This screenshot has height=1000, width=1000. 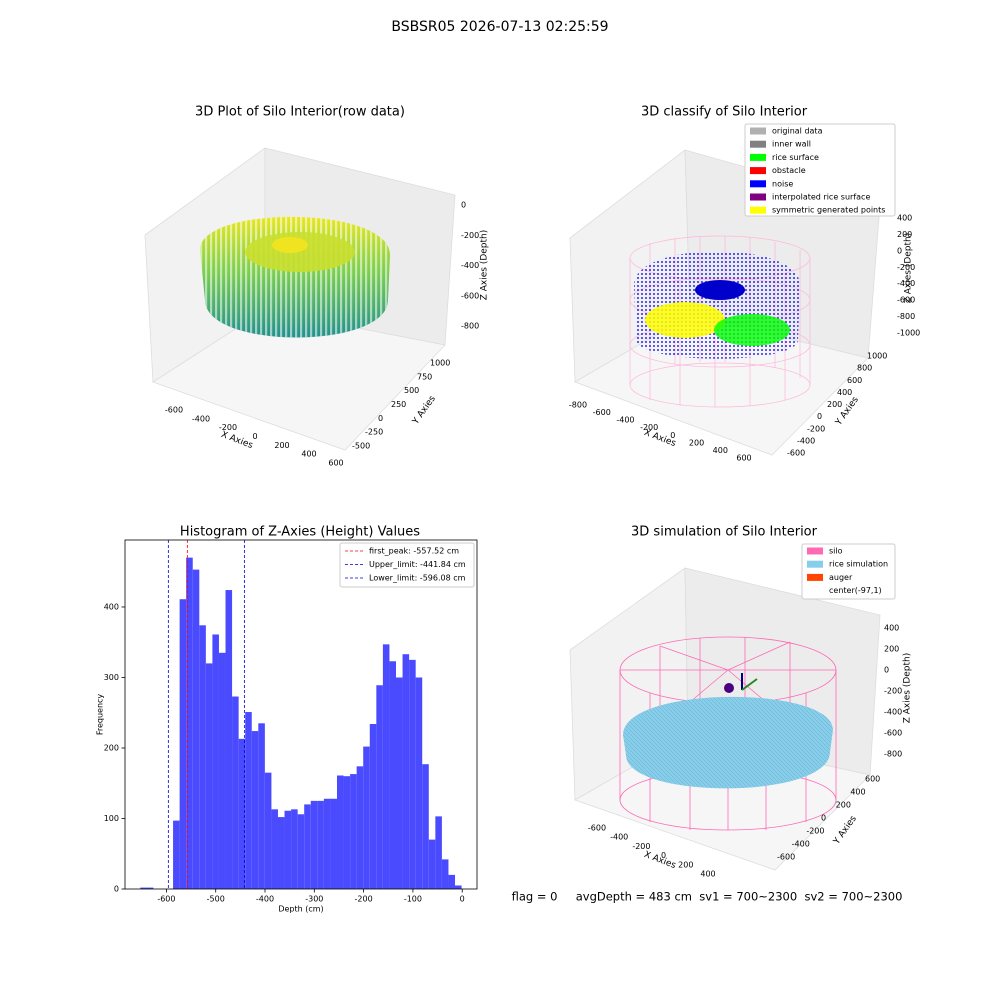 What do you see at coordinates (417, 564) in the screenshot?
I see `legend-label: Upper_limit: -441.84 cm` at bounding box center [417, 564].